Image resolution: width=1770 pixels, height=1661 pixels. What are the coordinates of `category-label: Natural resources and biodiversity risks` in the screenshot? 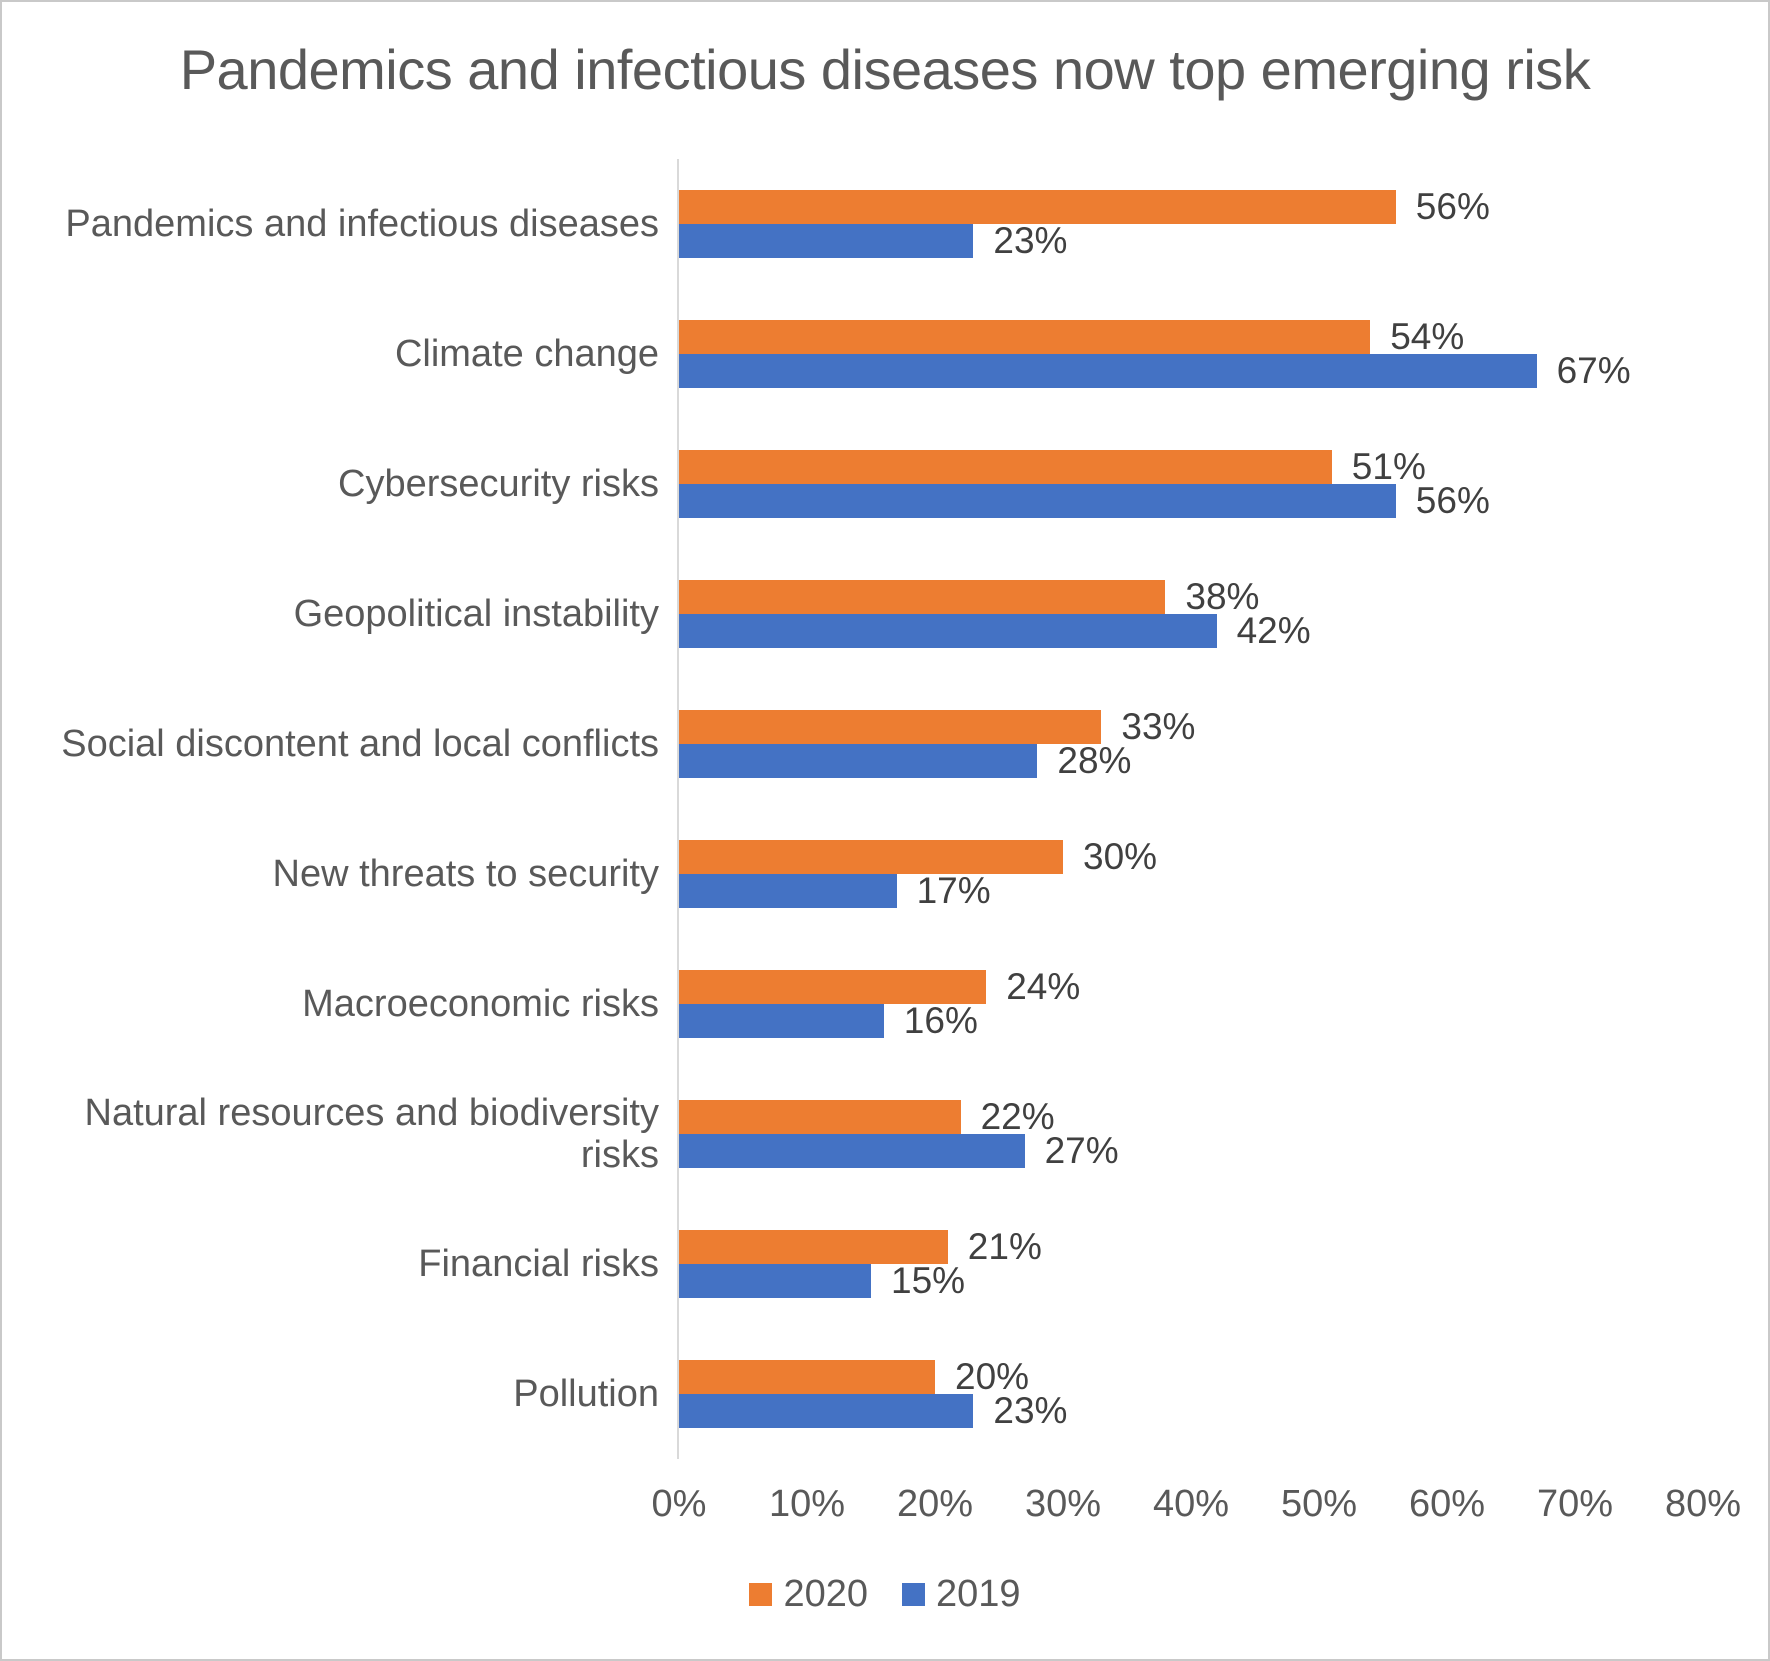 It's located at (372, 1134).